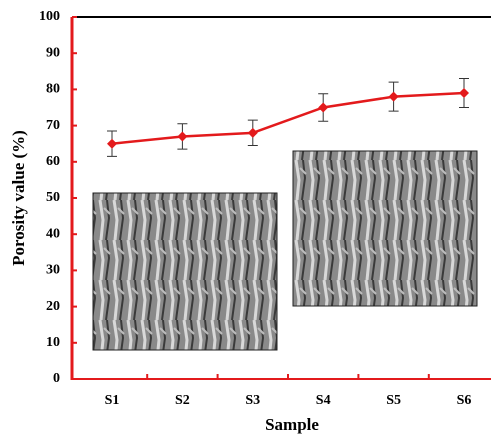  Describe the element at coordinates (56, 378) in the screenshot. I see `y-tick-label: 0` at that location.